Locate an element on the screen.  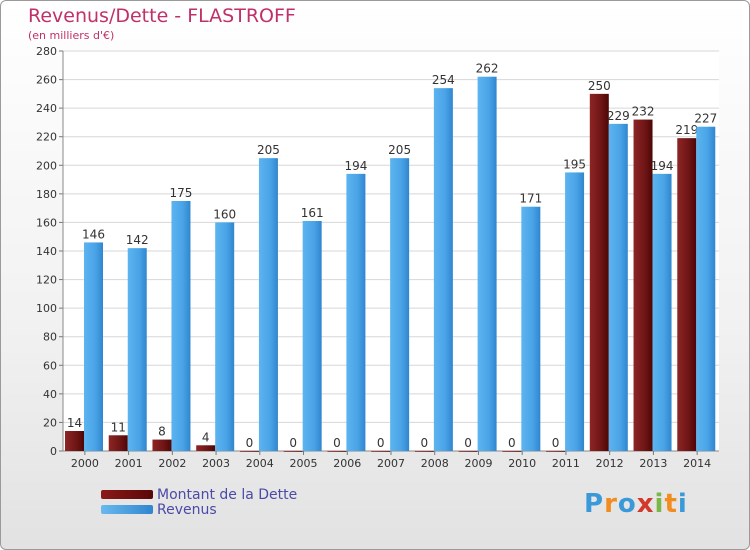
data-label-debt: 4 is located at coordinates (206, 437).